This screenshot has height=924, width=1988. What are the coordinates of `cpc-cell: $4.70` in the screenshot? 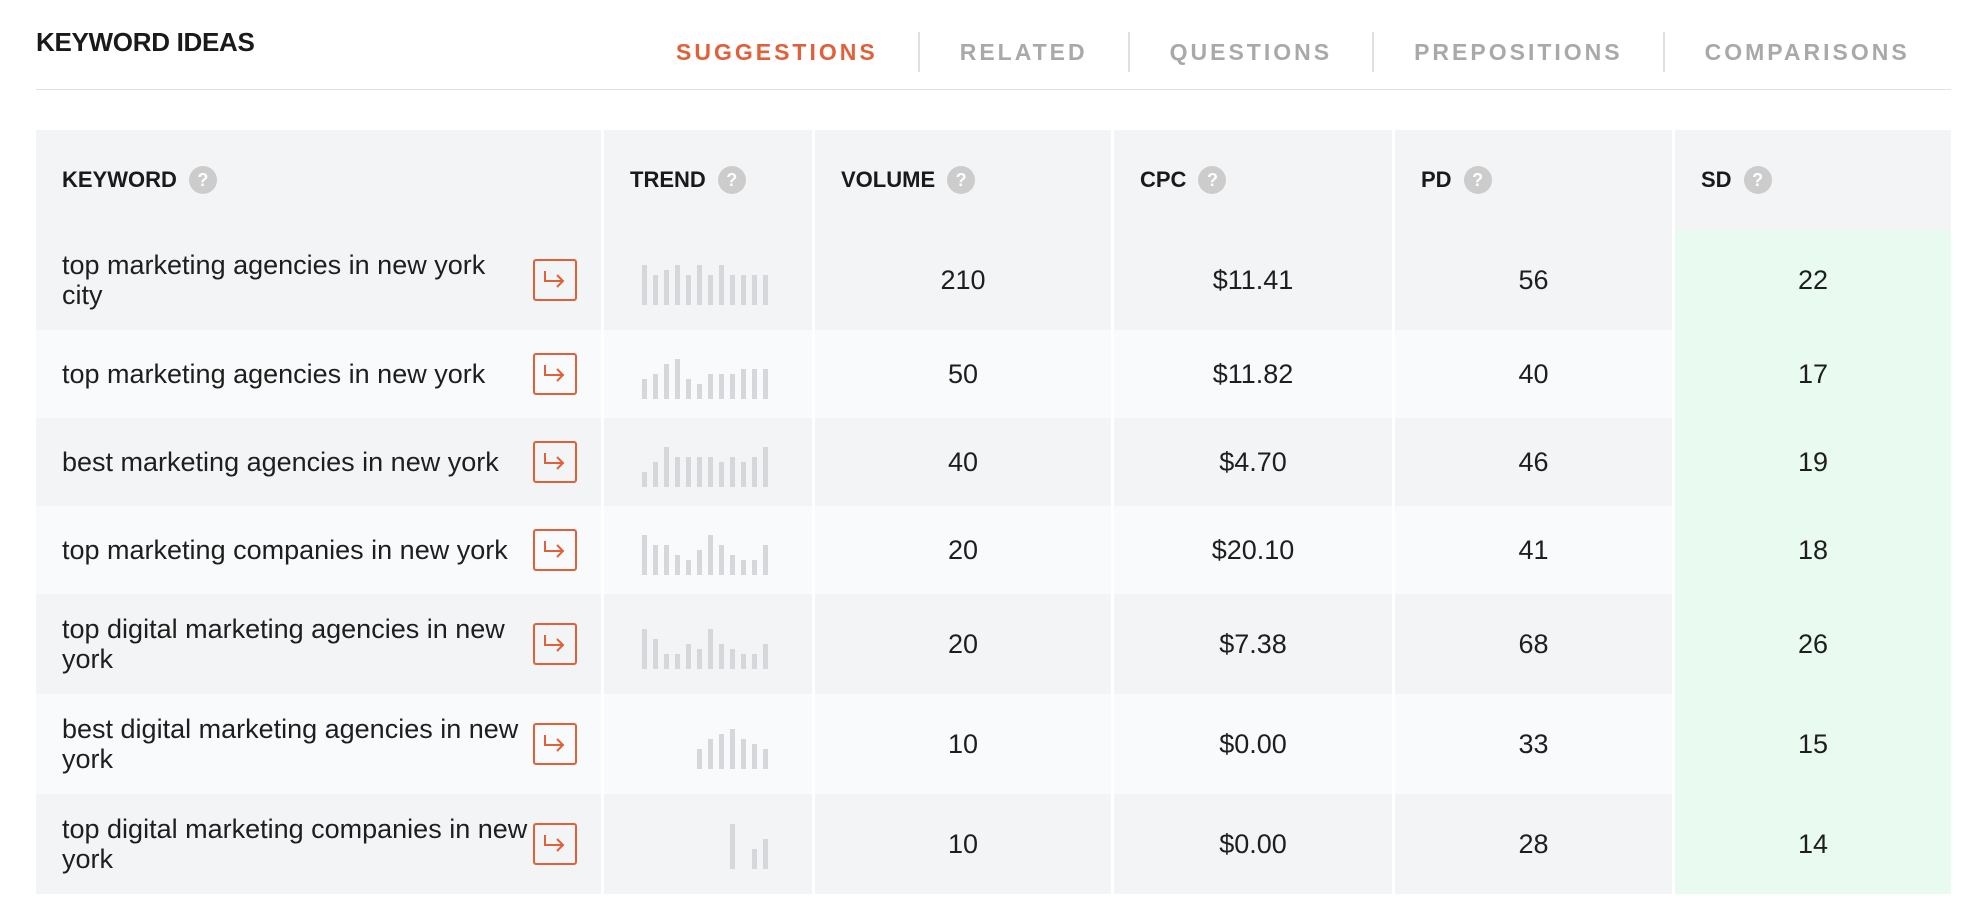 It's located at (1254, 462).